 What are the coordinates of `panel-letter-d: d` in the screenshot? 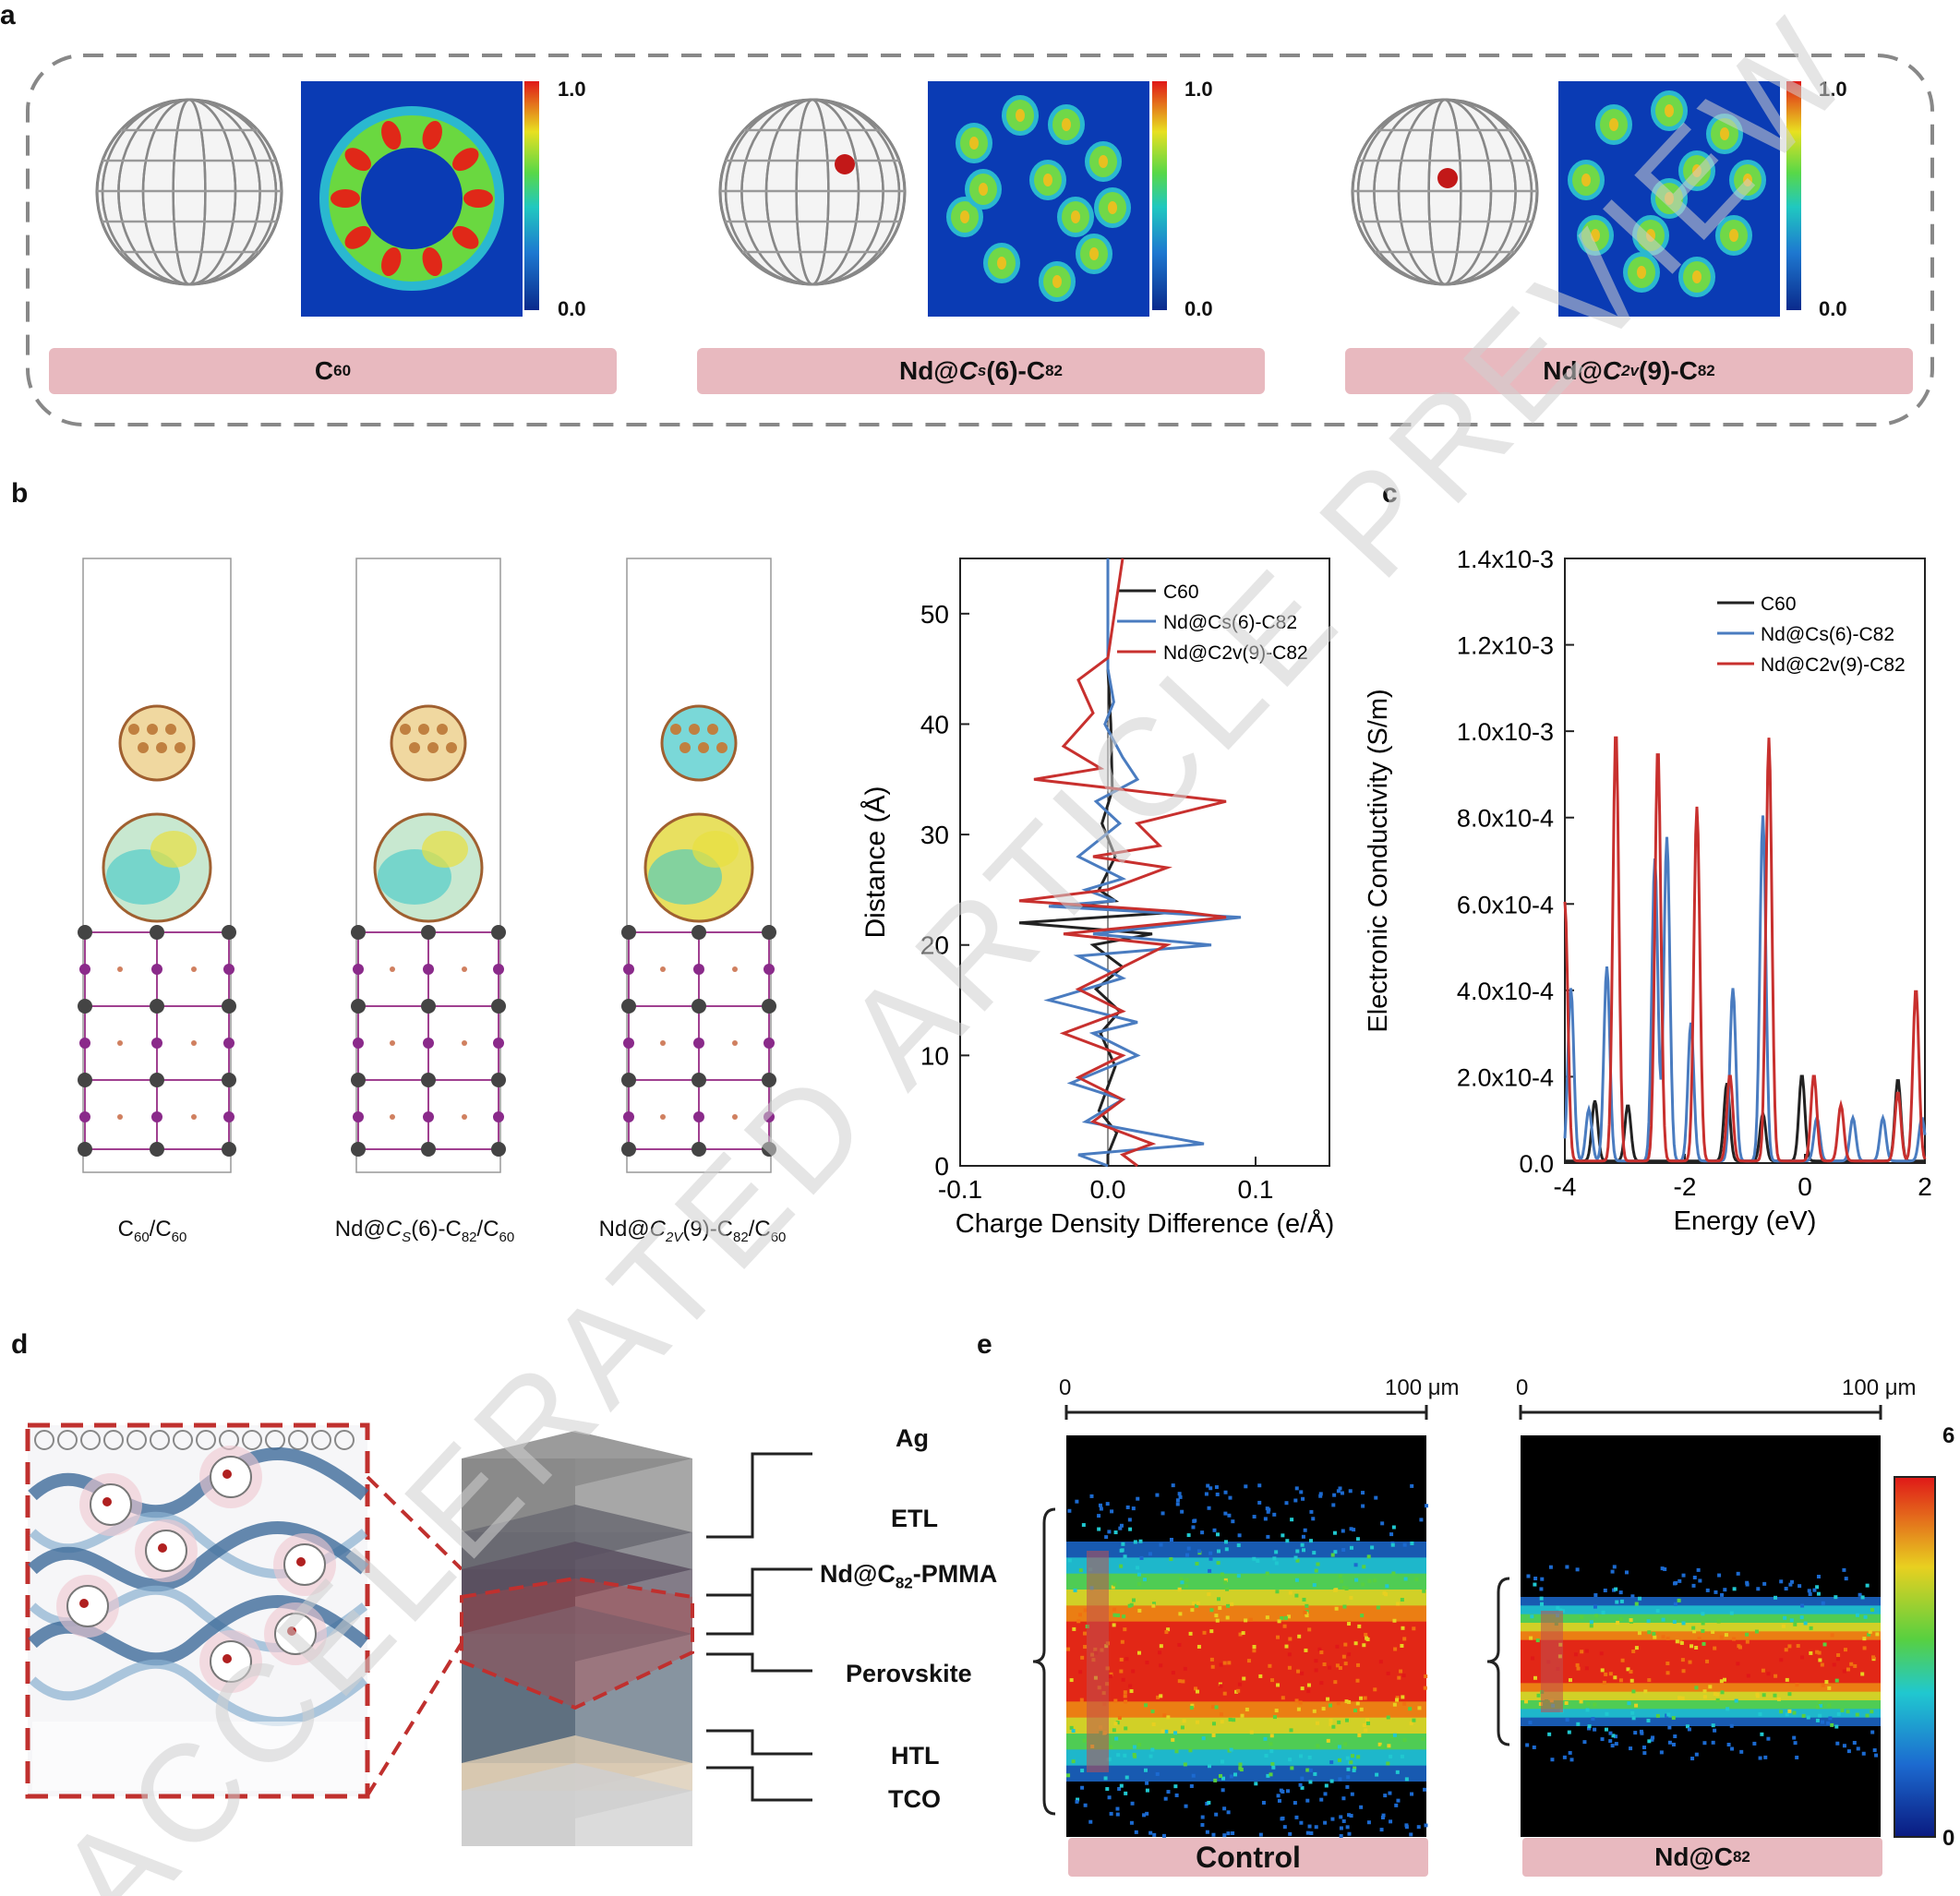 It's located at (20, 1344).